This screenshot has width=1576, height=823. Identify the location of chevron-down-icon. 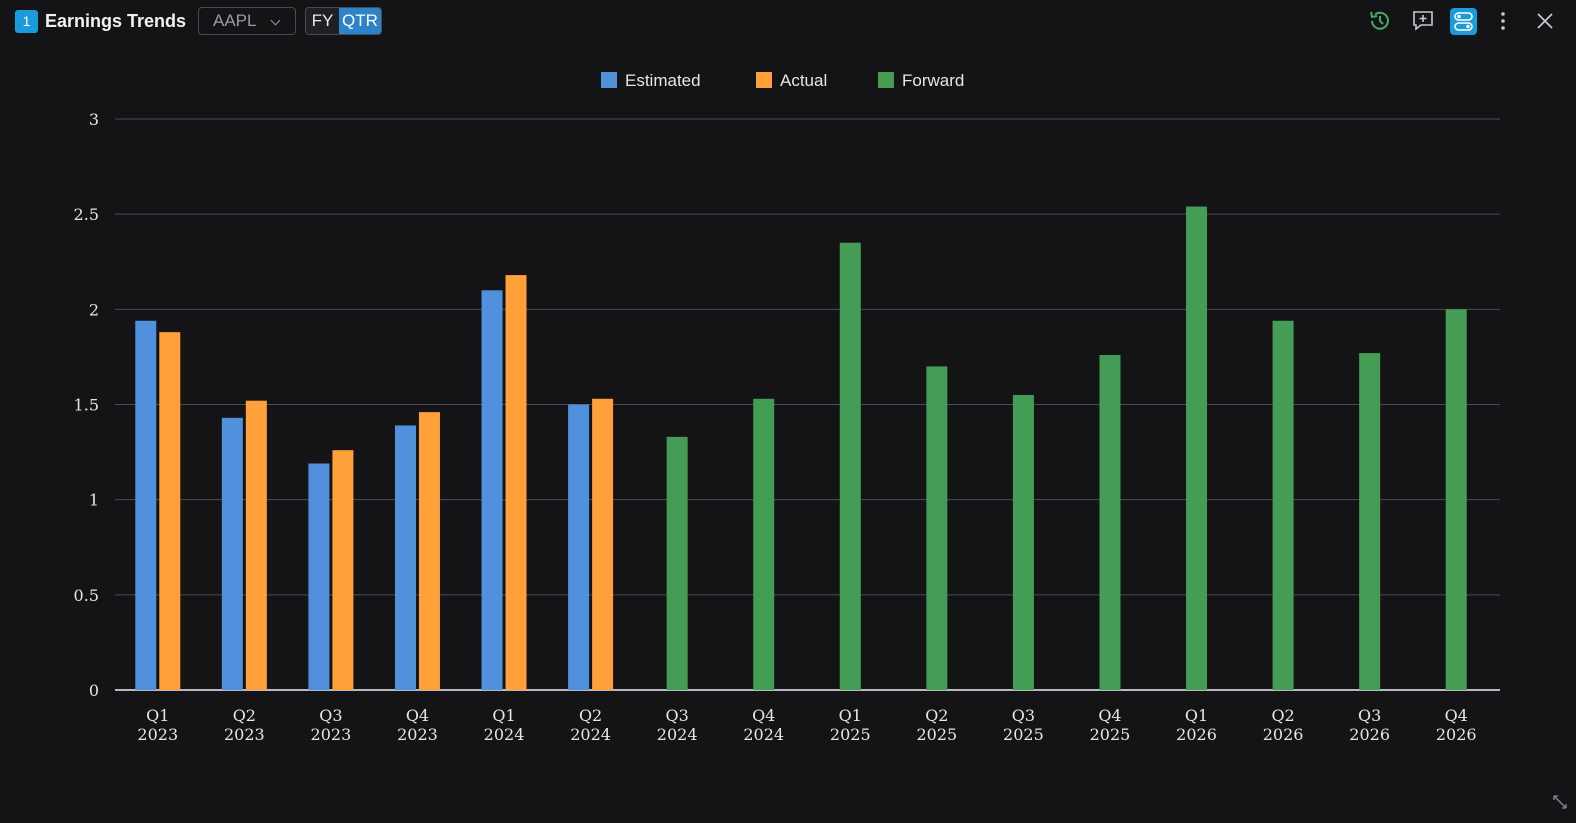
(275, 20).